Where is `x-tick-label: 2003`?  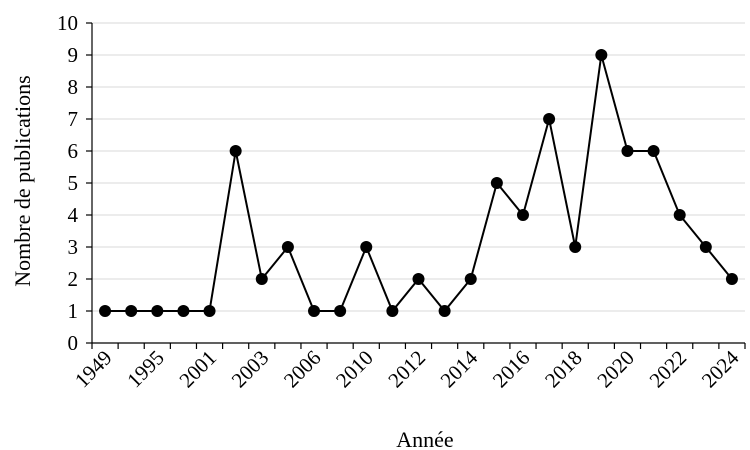
x-tick-label: 2003 is located at coordinates (250, 369).